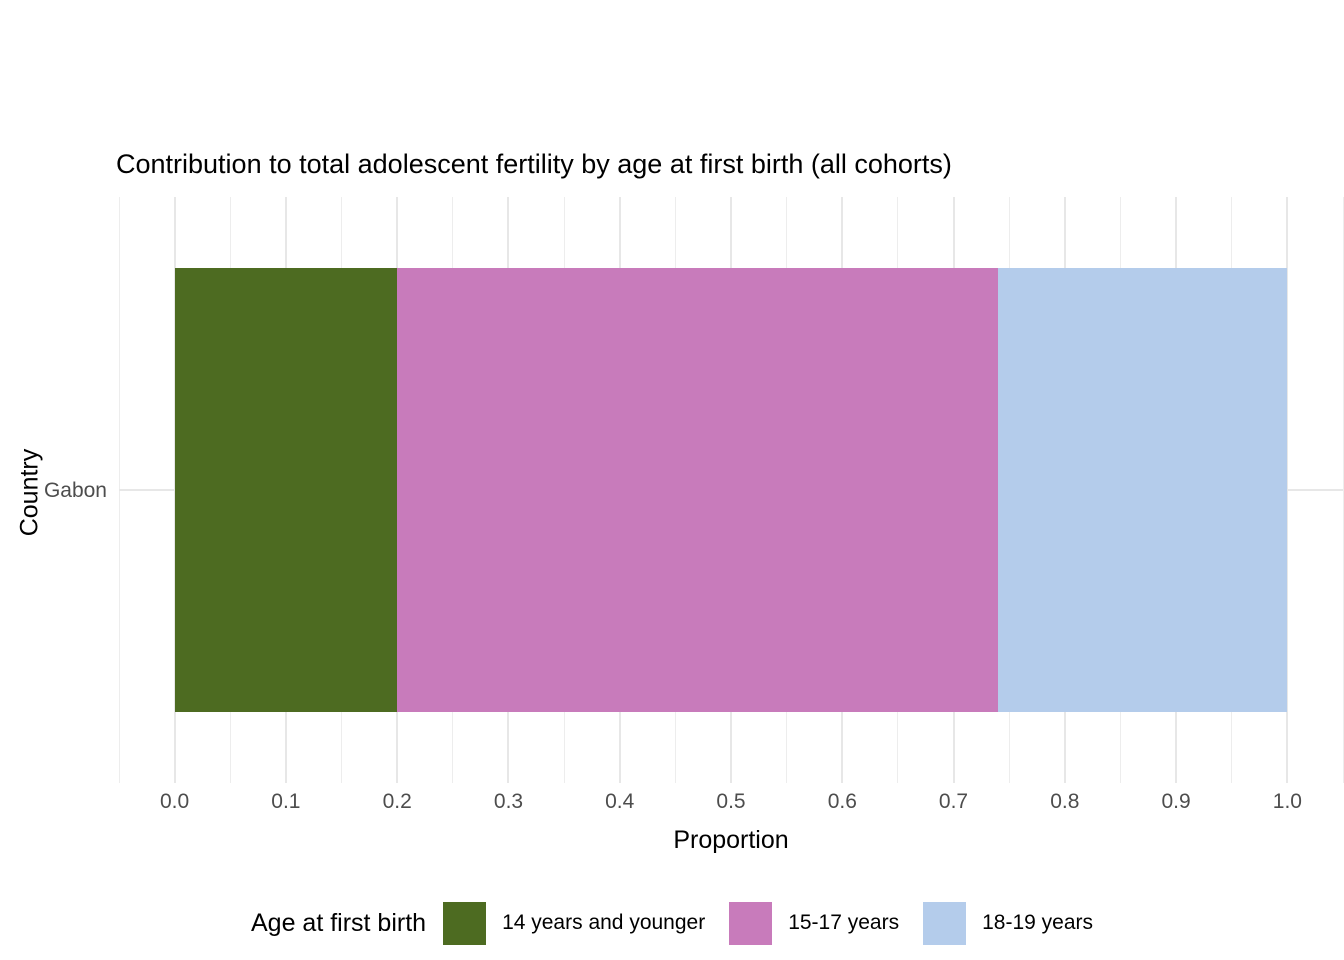 The width and height of the screenshot is (1344, 960). What do you see at coordinates (1287, 801) in the screenshot?
I see `x-tick-label-1.0: 1.0` at bounding box center [1287, 801].